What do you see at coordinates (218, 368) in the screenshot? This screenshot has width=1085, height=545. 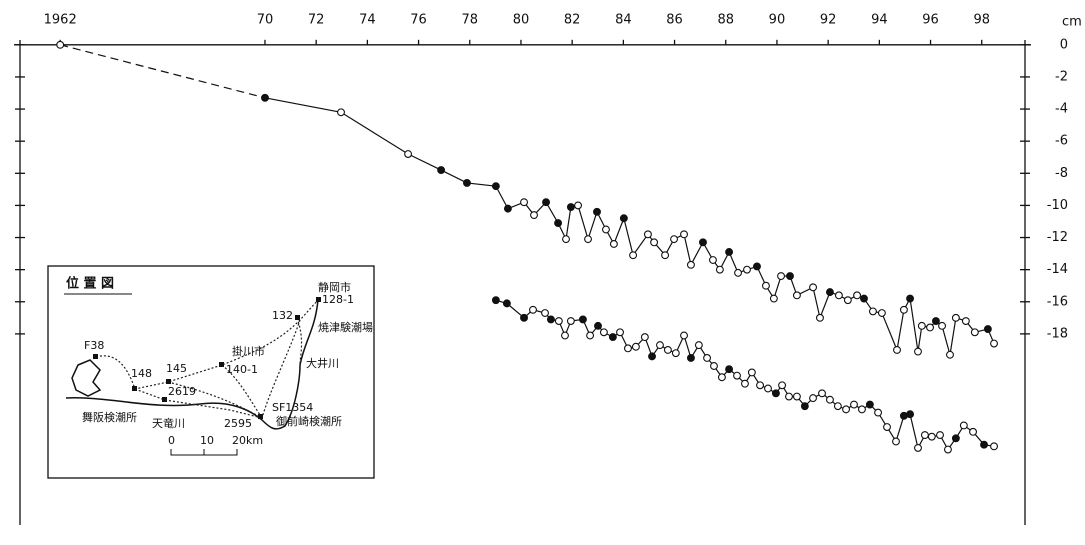 I see `route` at bounding box center [218, 368].